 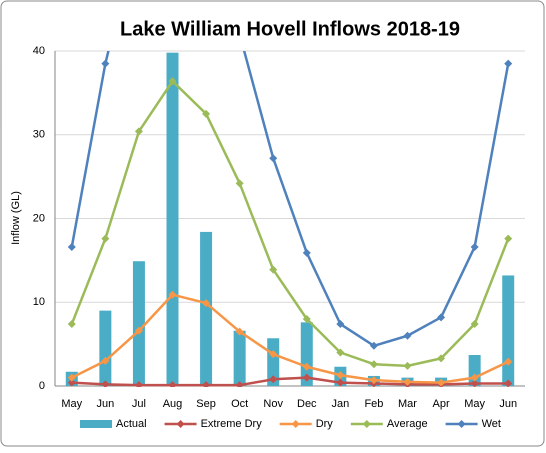 I want to click on legend-label: Extreme Dry, so click(x=232, y=424).